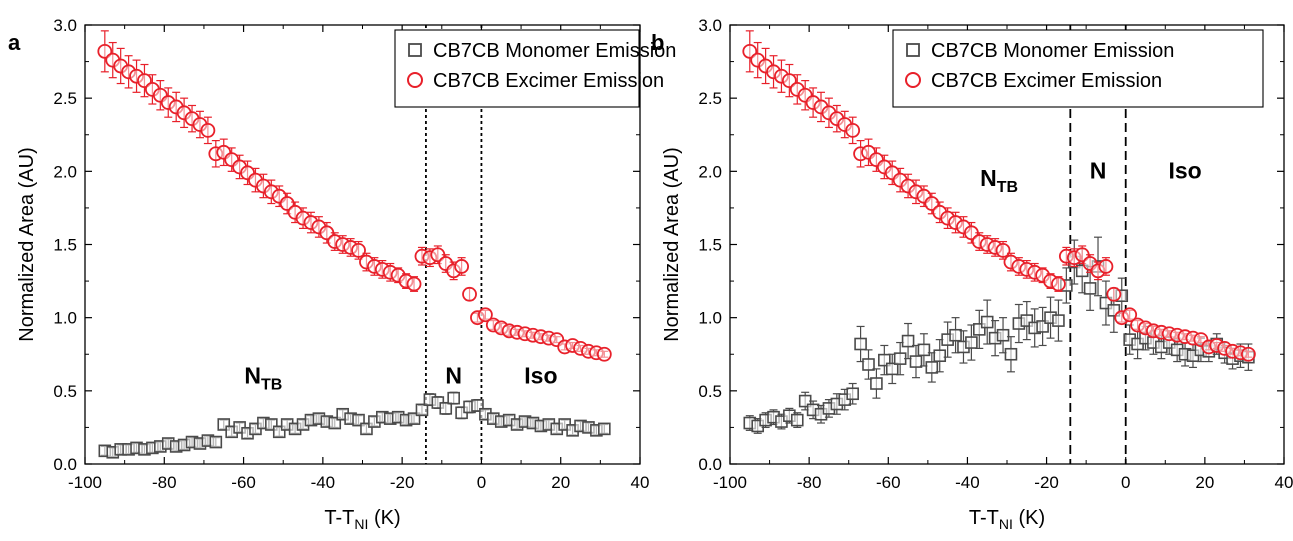 Image resolution: width=1293 pixels, height=541 pixels. I want to click on x-tick-label: 0, so click(1125, 482).